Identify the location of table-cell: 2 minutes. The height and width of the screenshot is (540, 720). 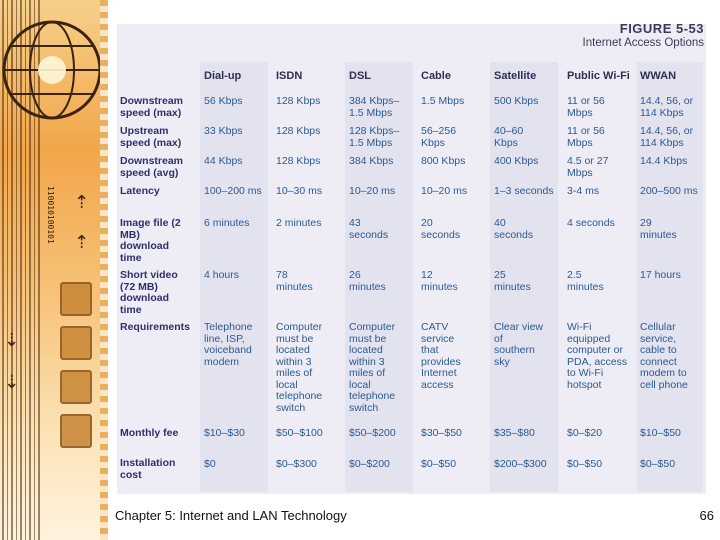
(299, 223).